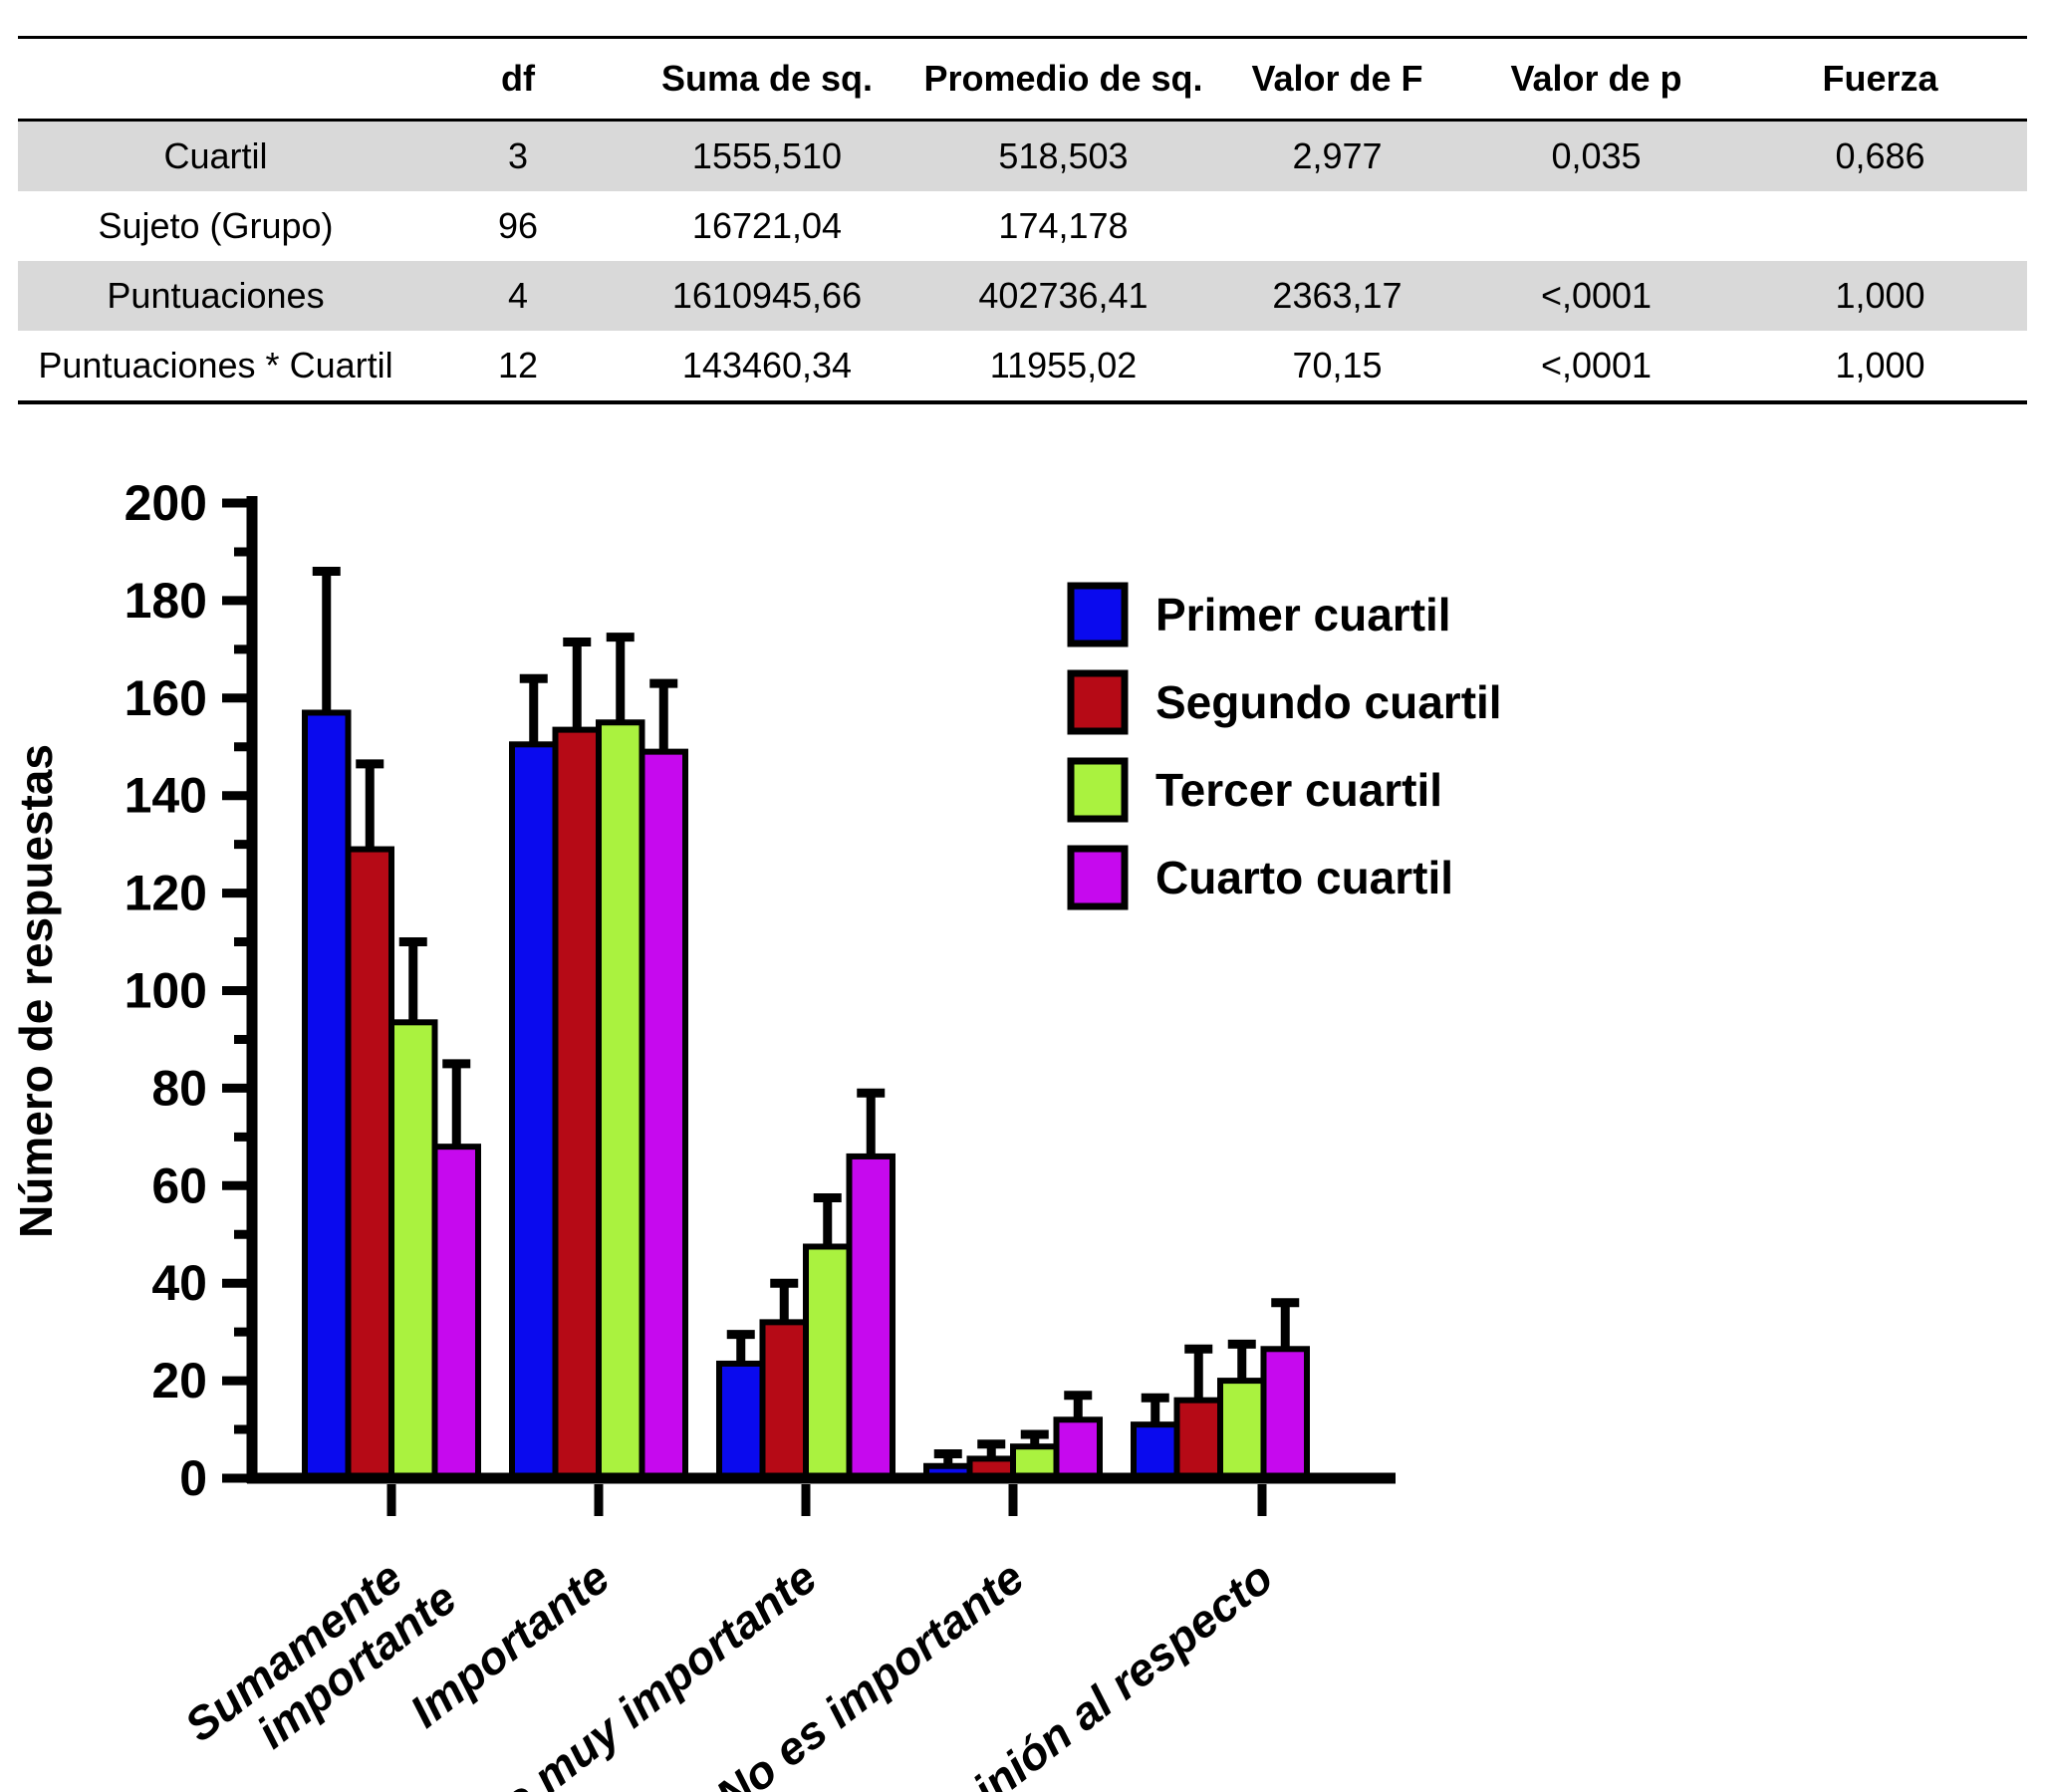 This screenshot has height=1792, width=2045. What do you see at coordinates (166, 893) in the screenshot?
I see `y-tick-label: 120` at bounding box center [166, 893].